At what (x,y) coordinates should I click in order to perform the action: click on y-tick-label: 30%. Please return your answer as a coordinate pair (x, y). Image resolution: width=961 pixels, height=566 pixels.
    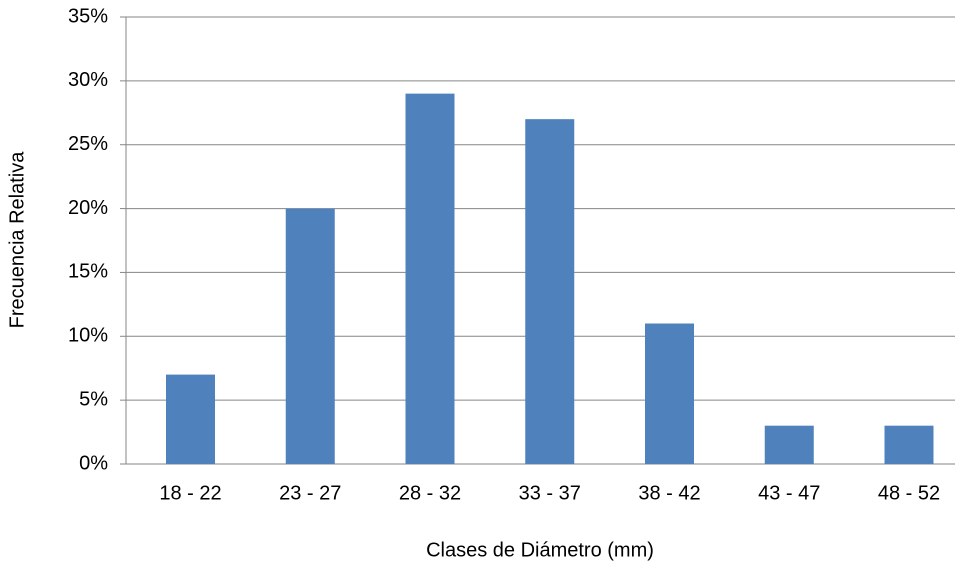
    Looking at the image, I should click on (88, 80).